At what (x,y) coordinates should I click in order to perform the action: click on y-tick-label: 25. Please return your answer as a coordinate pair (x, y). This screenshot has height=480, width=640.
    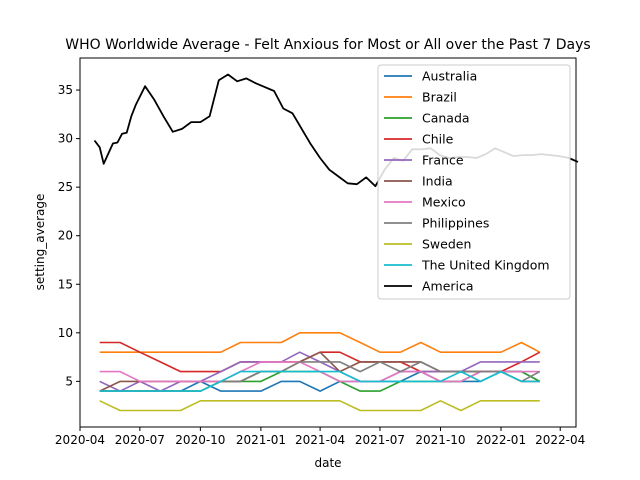
    Looking at the image, I should click on (65, 187).